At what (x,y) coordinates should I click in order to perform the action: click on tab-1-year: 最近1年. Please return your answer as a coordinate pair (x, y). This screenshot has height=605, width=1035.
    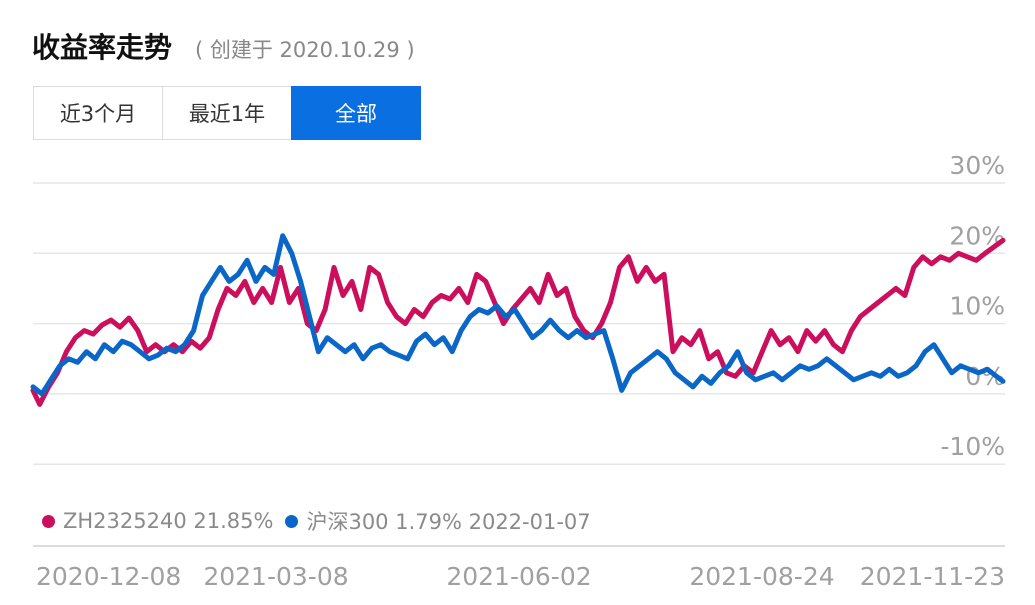
    Looking at the image, I should click on (227, 113).